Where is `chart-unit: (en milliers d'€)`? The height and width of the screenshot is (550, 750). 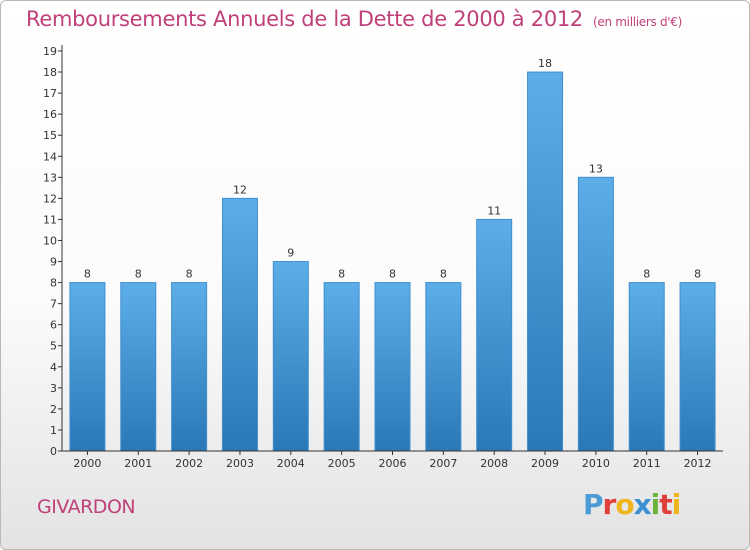
chart-unit: (en milliers d'€) is located at coordinates (638, 22).